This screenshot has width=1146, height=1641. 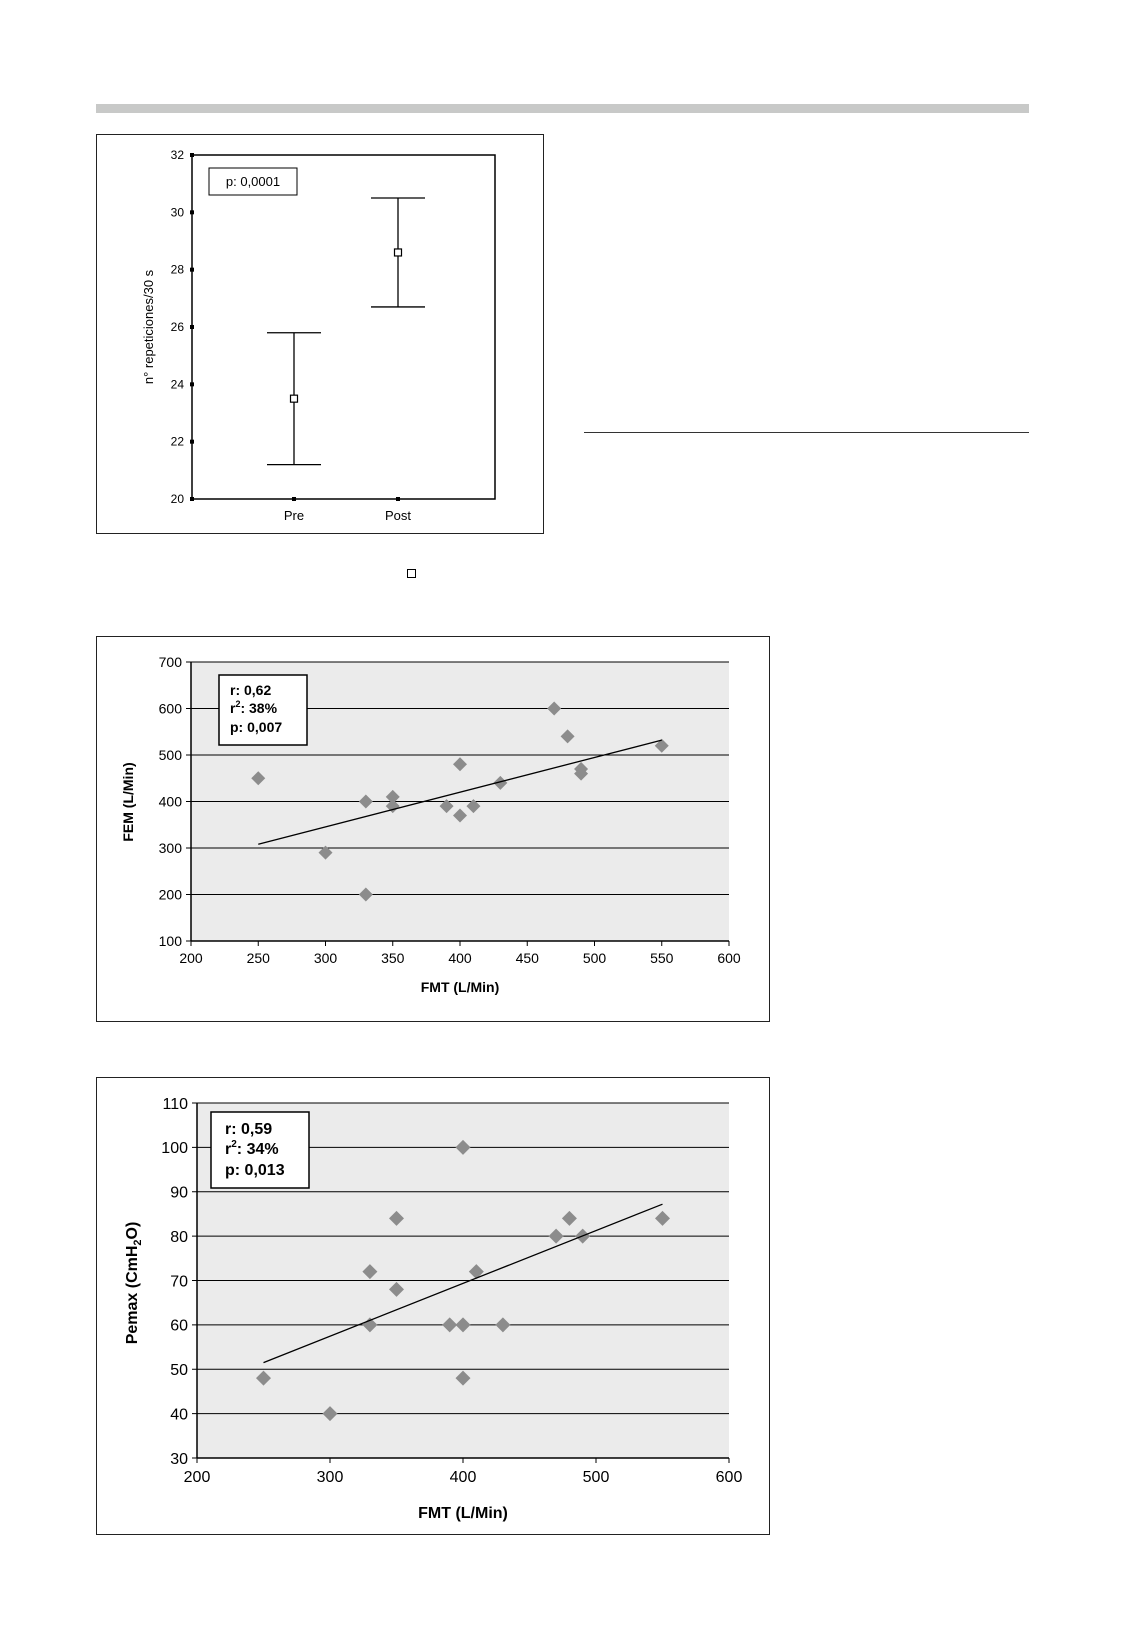 What do you see at coordinates (171, 709) in the screenshot?
I see `y-tick-label: 600` at bounding box center [171, 709].